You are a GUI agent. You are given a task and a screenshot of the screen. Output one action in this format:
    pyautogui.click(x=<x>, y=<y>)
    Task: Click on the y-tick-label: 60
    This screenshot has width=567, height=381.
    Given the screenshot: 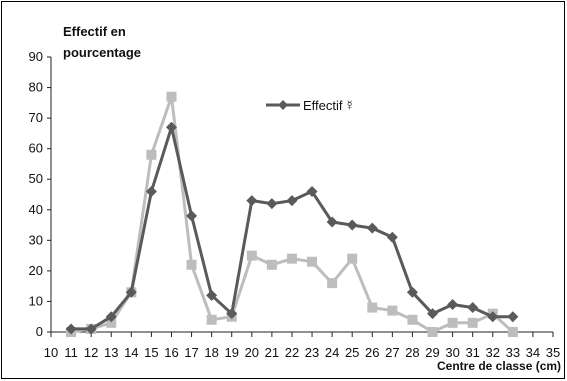 What is the action you would take?
    pyautogui.click(x=36, y=148)
    